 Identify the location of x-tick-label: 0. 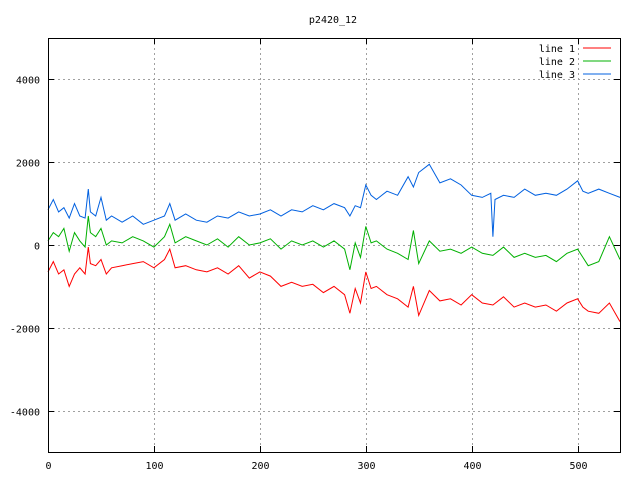
(48, 466).